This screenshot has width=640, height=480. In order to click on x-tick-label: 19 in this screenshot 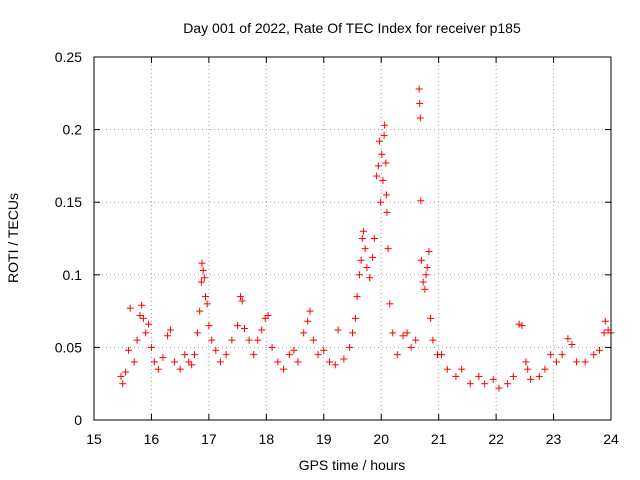, I will do `click(324, 439)`.